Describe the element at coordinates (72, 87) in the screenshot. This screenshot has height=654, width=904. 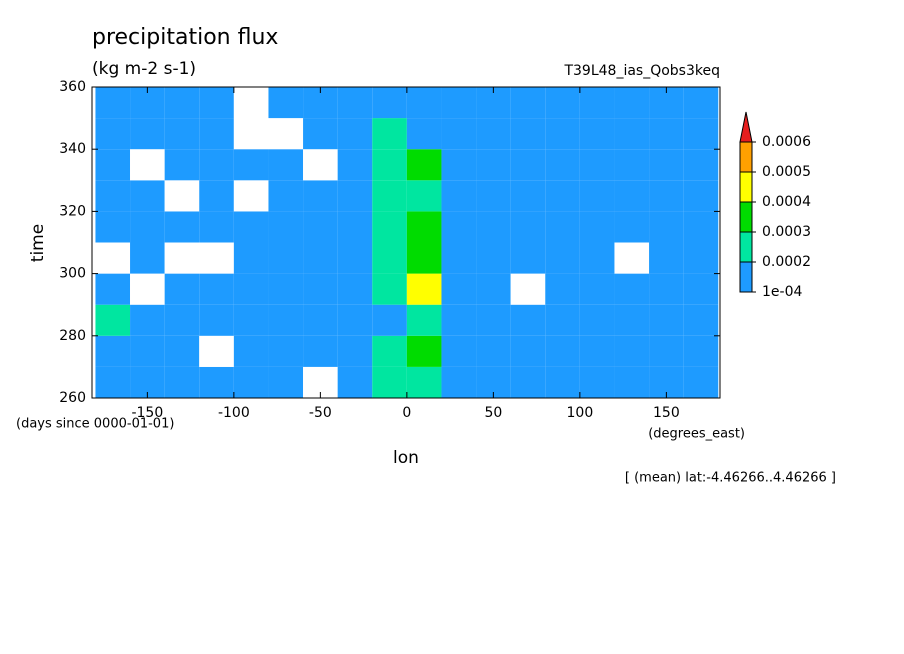
I see `y-tick-label: 360` at that location.